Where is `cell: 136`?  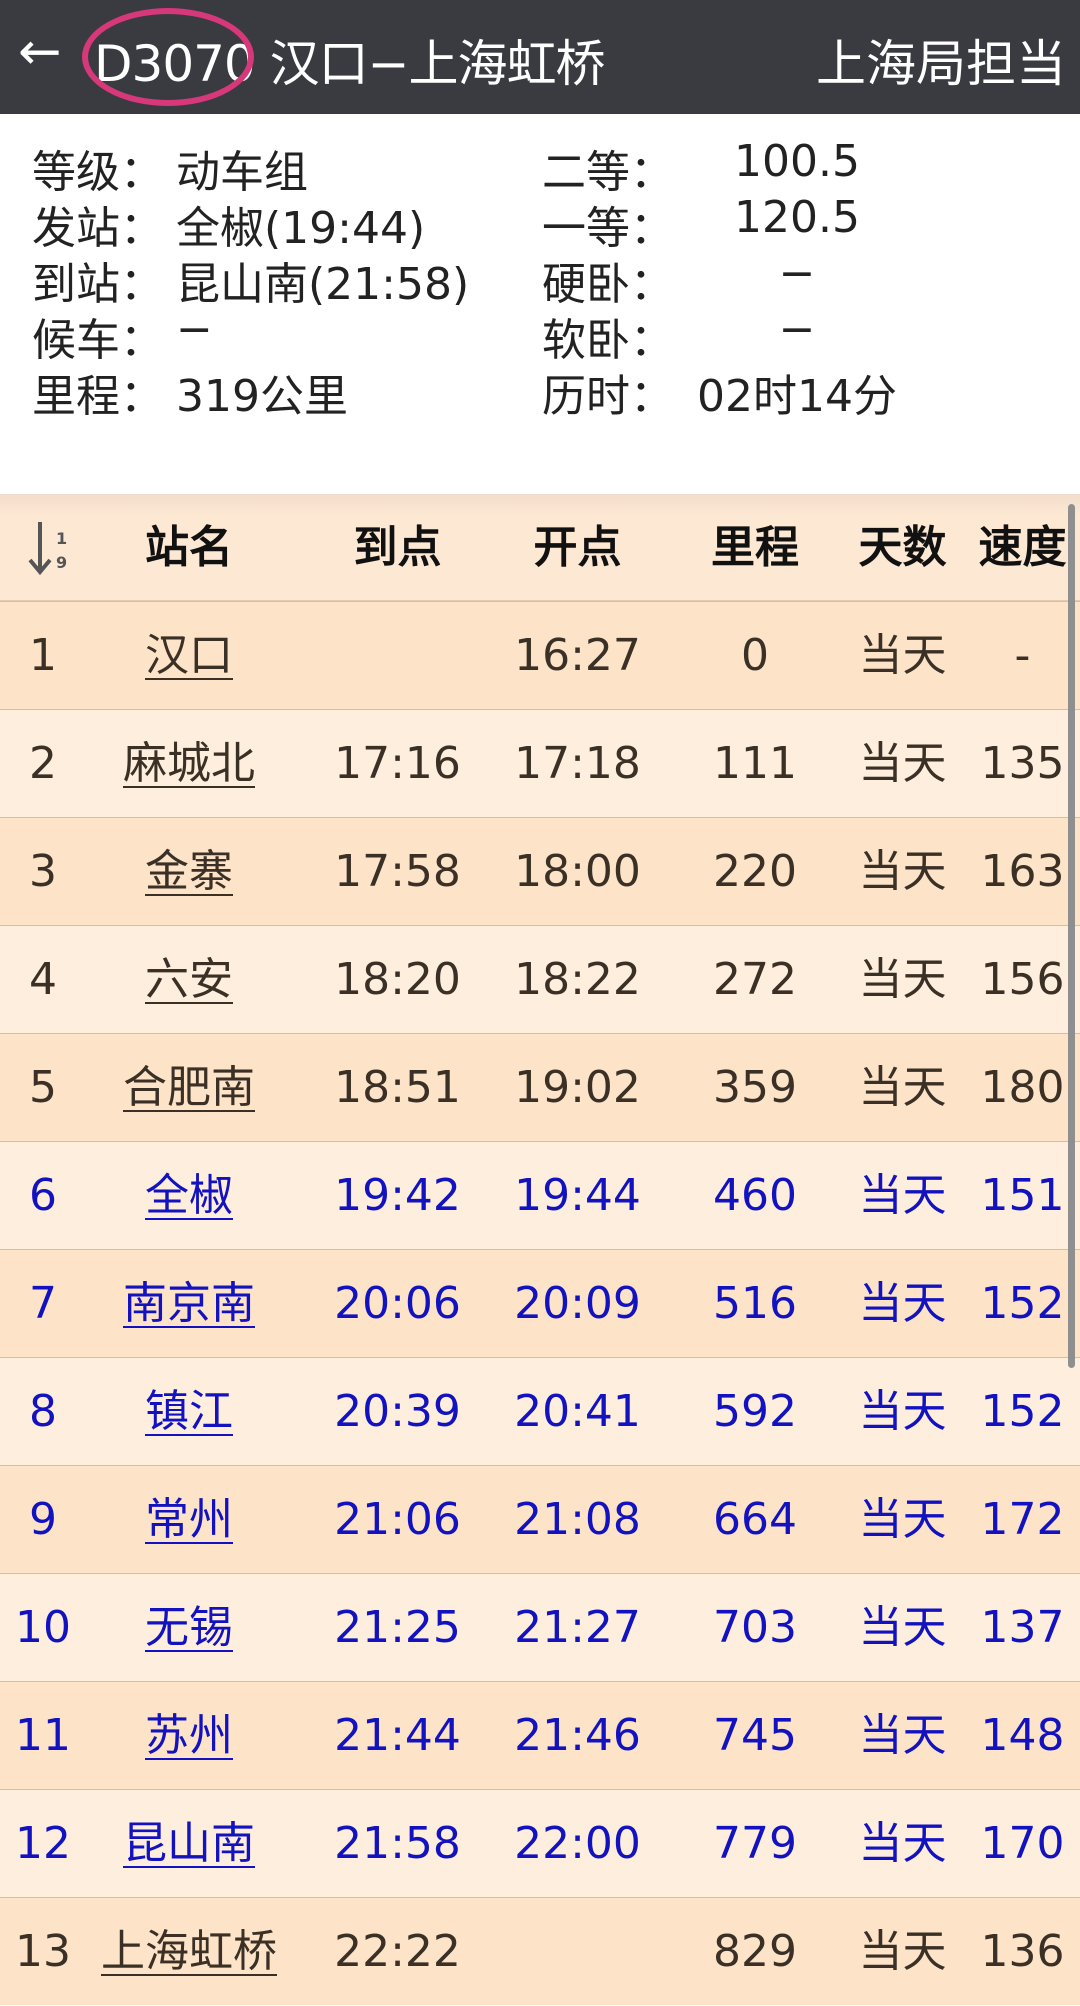
cell: 136 is located at coordinates (1022, 1952).